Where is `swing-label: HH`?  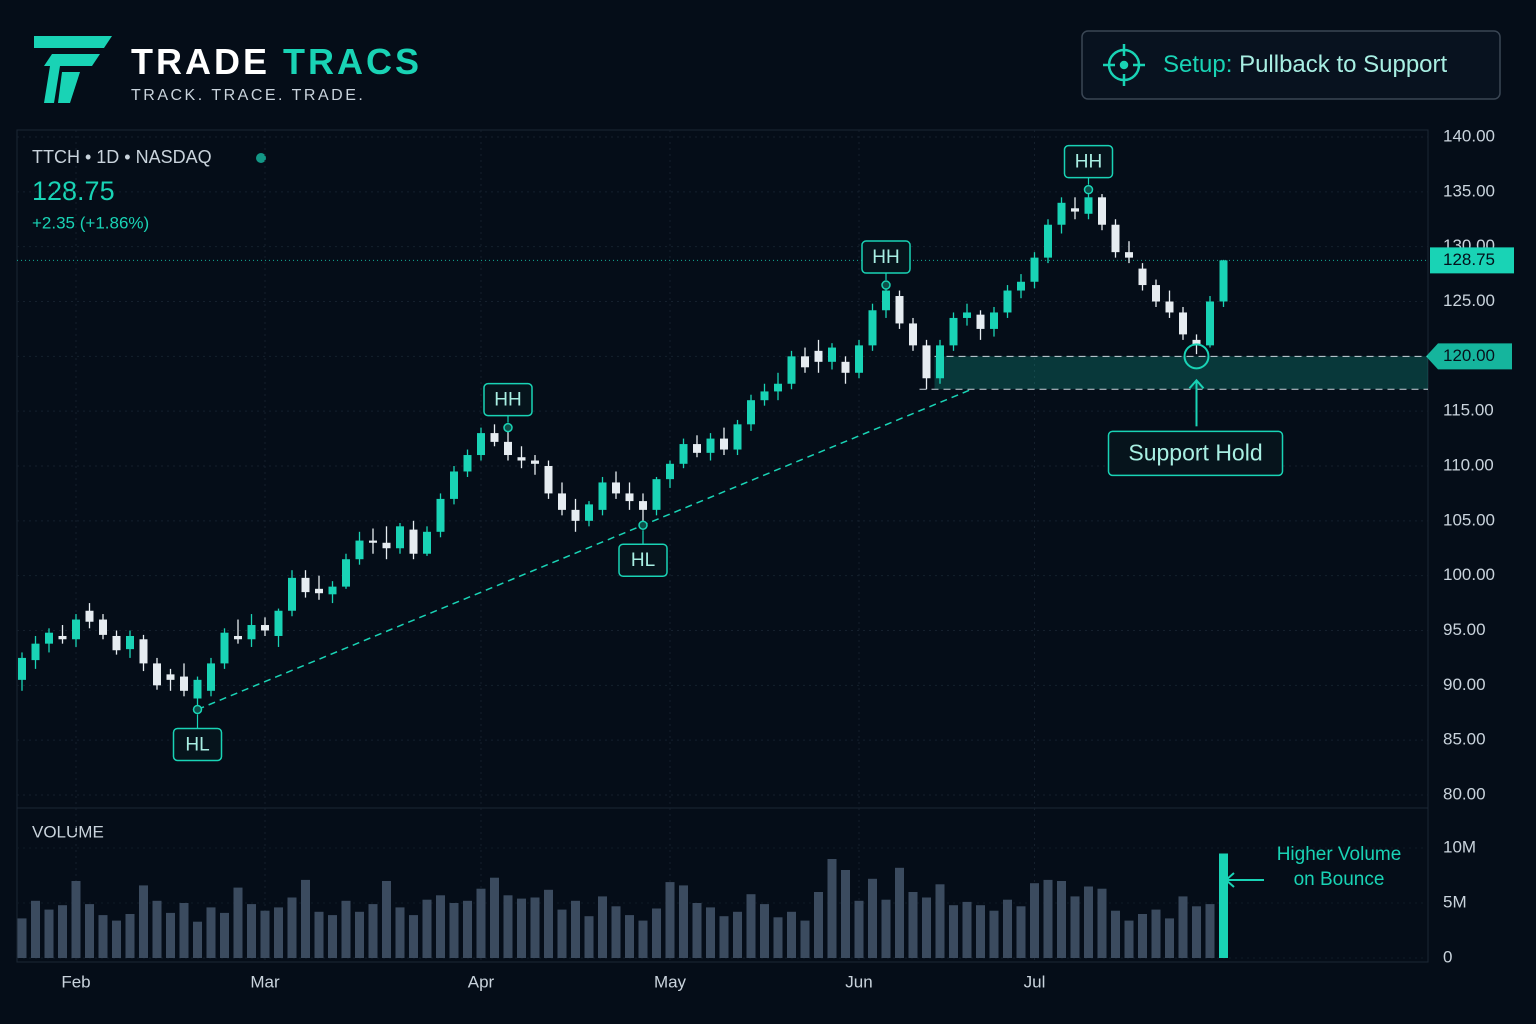
swing-label: HH is located at coordinates (1088, 162).